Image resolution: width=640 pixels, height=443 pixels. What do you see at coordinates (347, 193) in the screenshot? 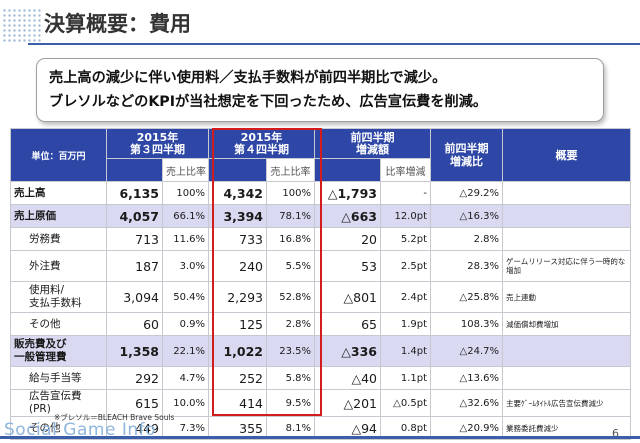
I see `cell-diff: △1,793` at bounding box center [347, 193].